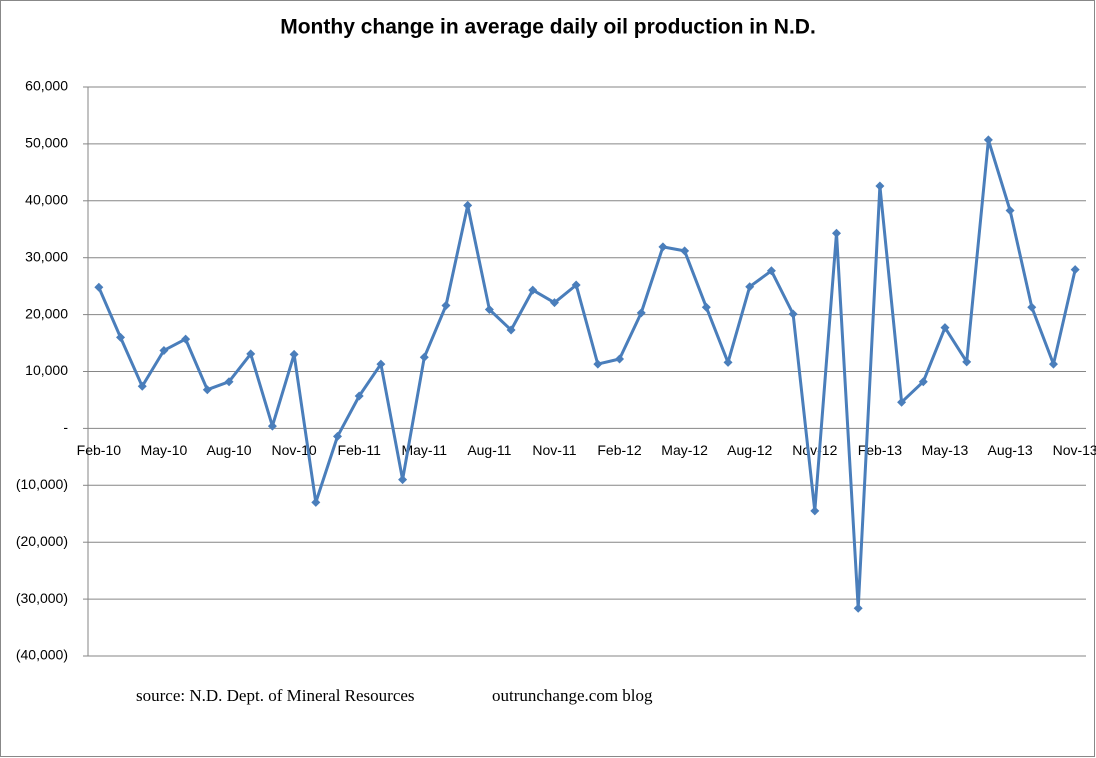  Describe the element at coordinates (46, 313) in the screenshot. I see `y-tick-label: 20,000` at that location.